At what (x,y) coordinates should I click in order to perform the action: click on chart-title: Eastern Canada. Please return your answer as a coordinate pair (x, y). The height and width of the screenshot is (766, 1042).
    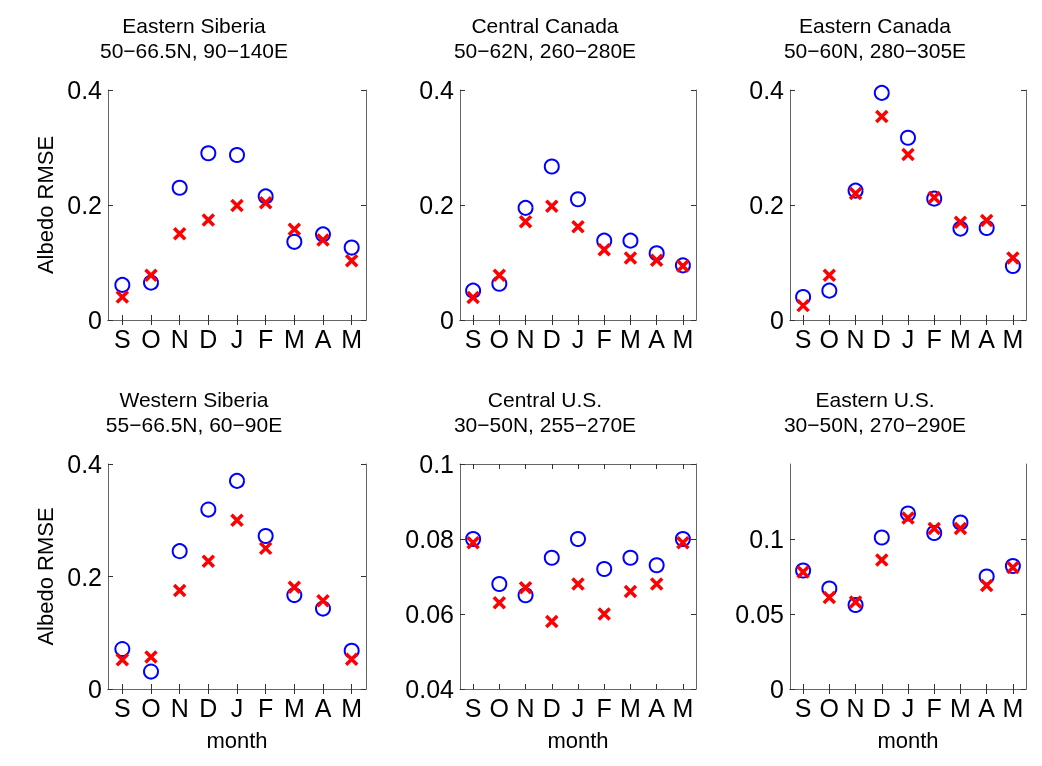
    Looking at the image, I should click on (875, 25).